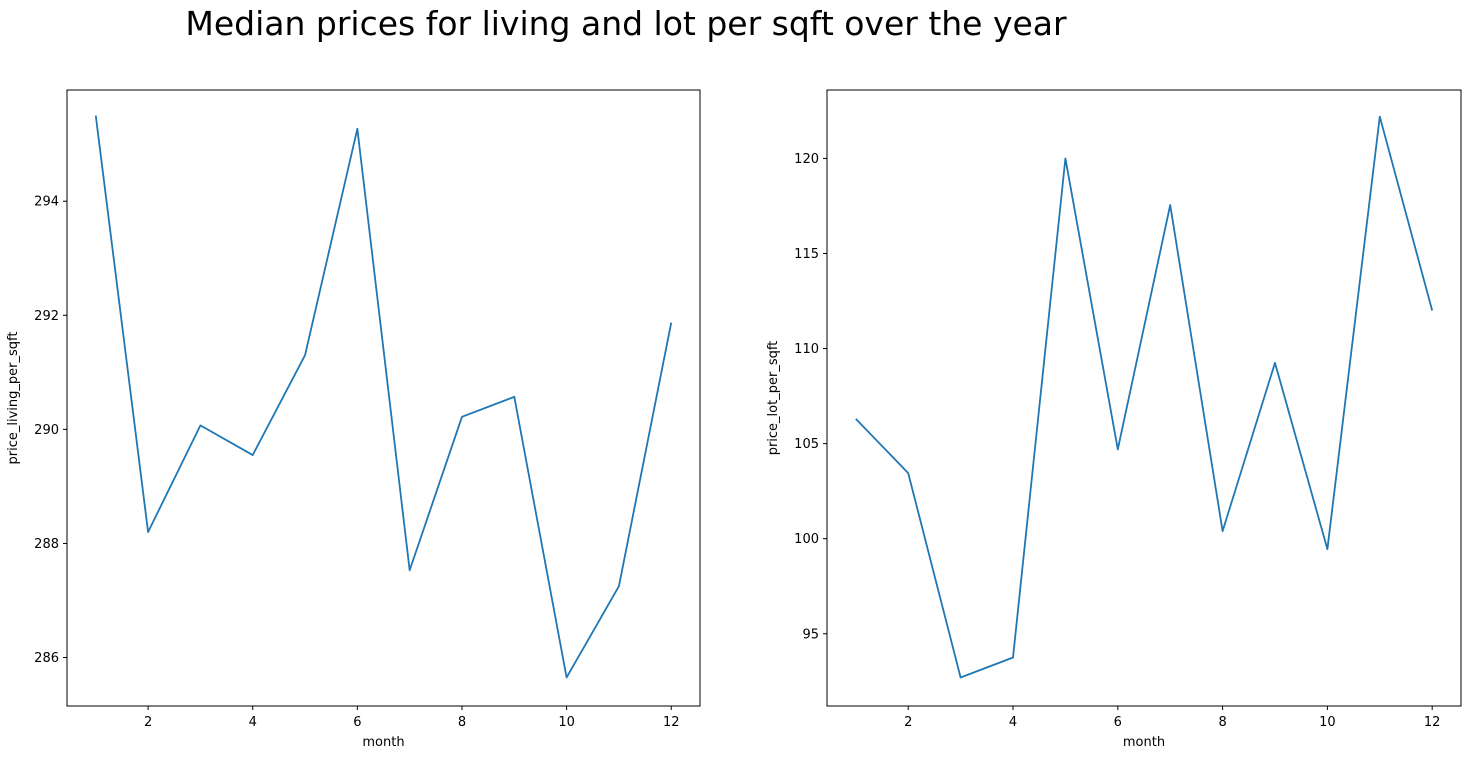  What do you see at coordinates (773, 398) in the screenshot?
I see `y-axis-label: price_lot_per_sqft` at bounding box center [773, 398].